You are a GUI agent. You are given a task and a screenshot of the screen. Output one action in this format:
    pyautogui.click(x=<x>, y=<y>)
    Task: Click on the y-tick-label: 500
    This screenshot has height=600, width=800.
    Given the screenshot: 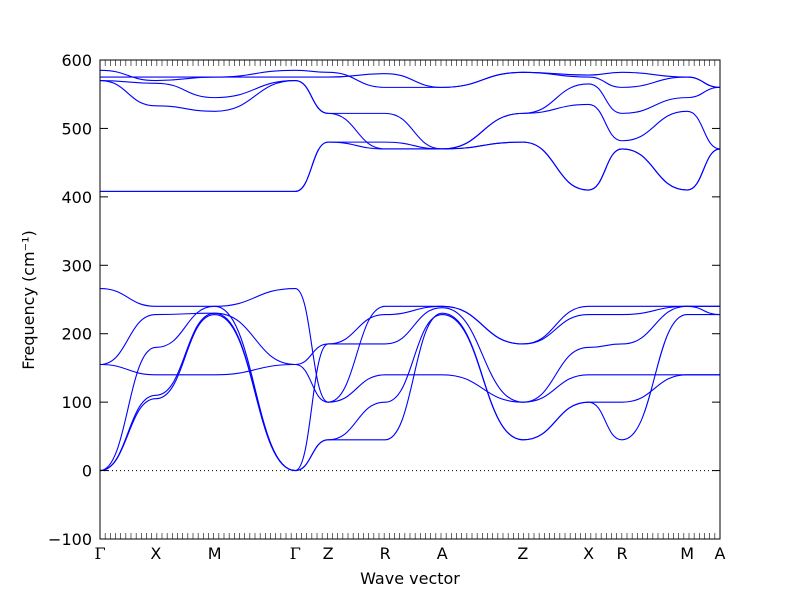 What is the action you would take?
    pyautogui.click(x=76, y=128)
    